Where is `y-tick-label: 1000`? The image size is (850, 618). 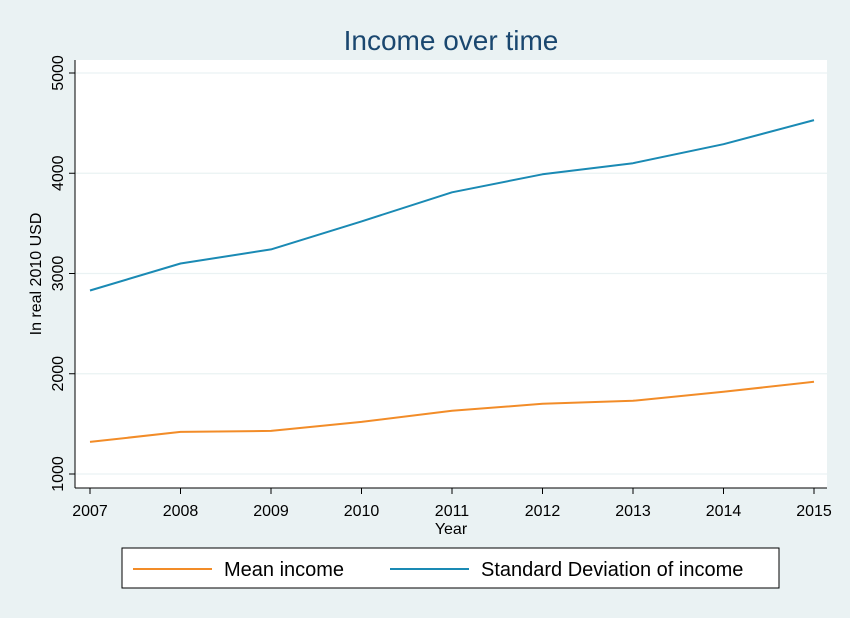 y-tick-label: 1000 is located at coordinates (58, 474).